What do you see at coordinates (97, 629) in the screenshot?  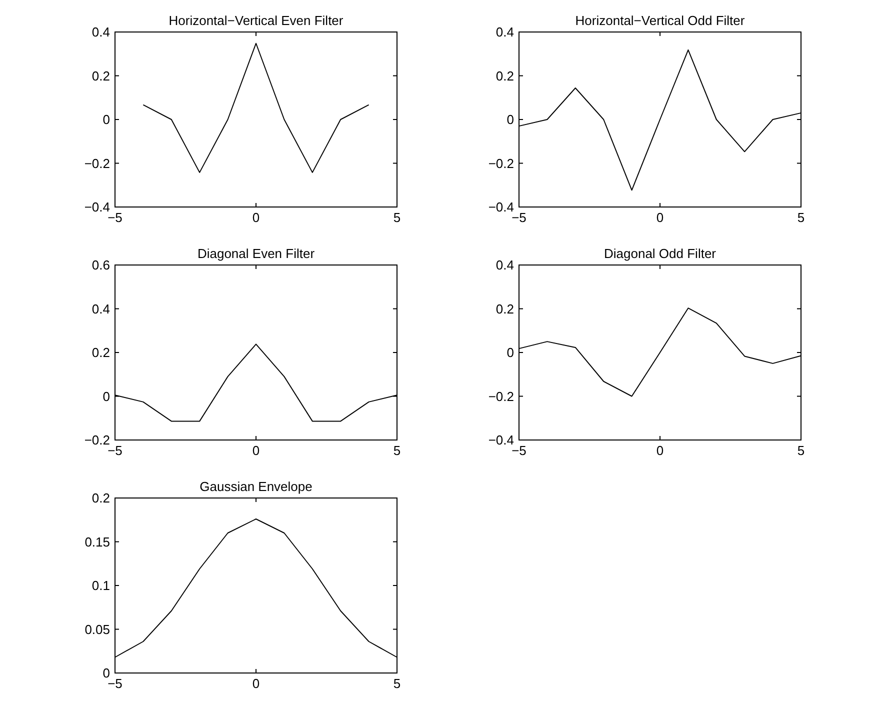 I see `y-tick-label: 0.05` at bounding box center [97, 629].